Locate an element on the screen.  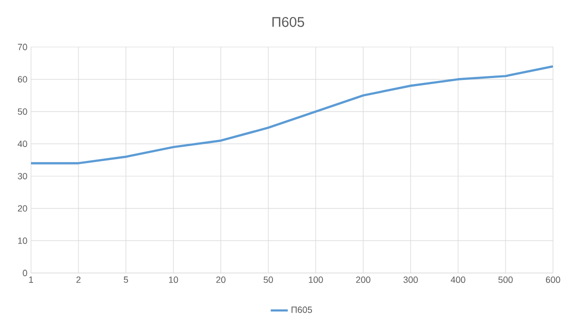
x-tick-label: 1 is located at coordinates (31, 279).